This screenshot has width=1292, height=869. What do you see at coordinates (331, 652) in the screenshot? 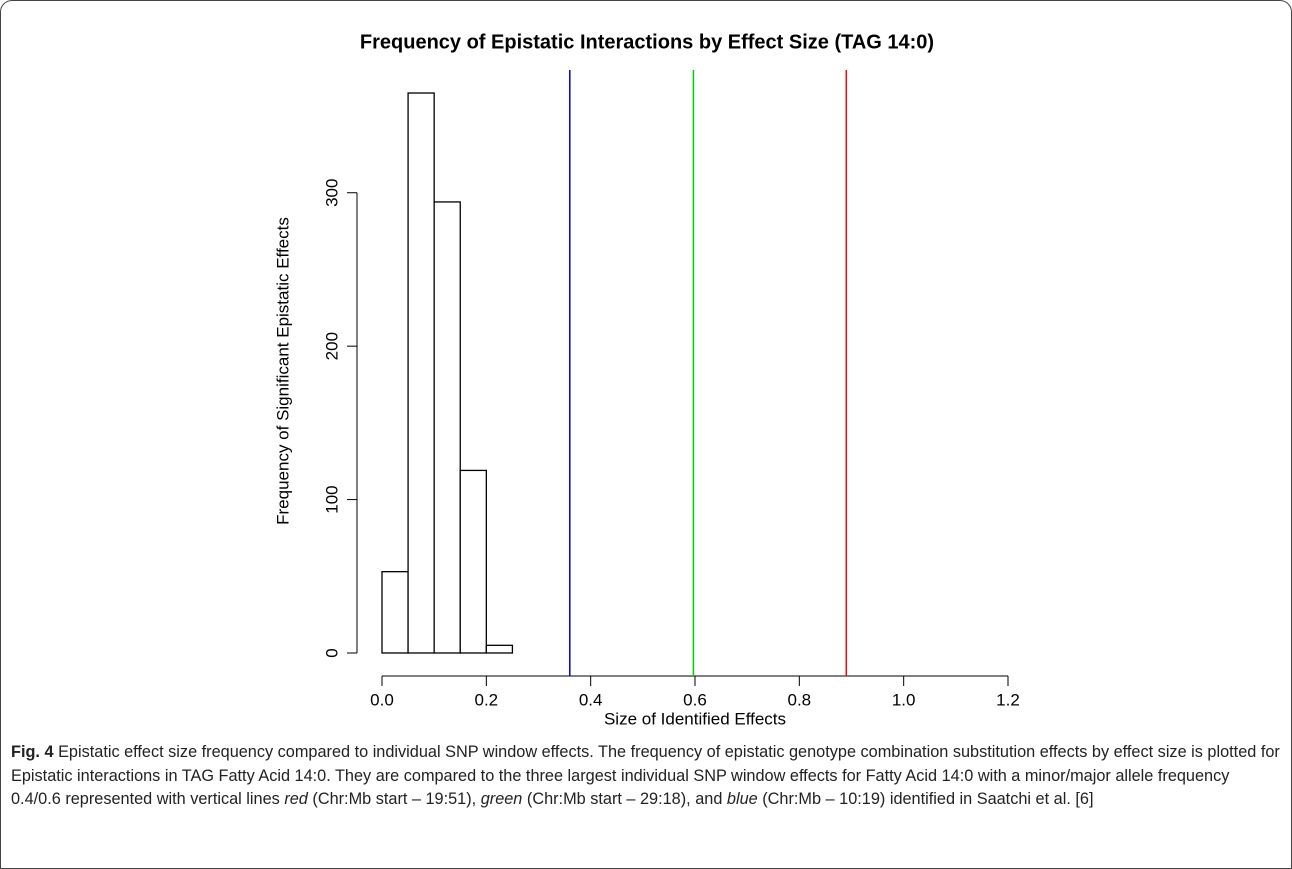
I see `y-tick-label: 0` at bounding box center [331, 652].